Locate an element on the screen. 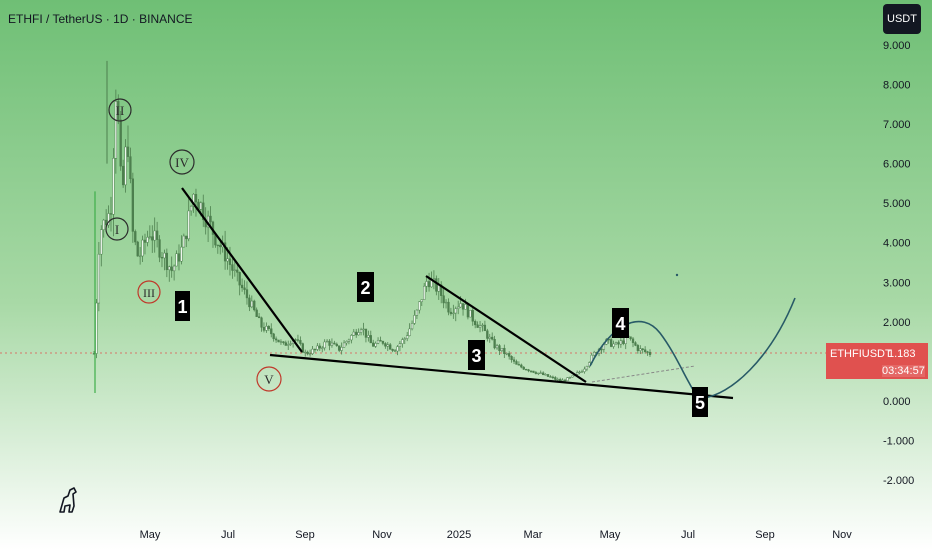  wave-label-IV: IV is located at coordinates (182, 162).